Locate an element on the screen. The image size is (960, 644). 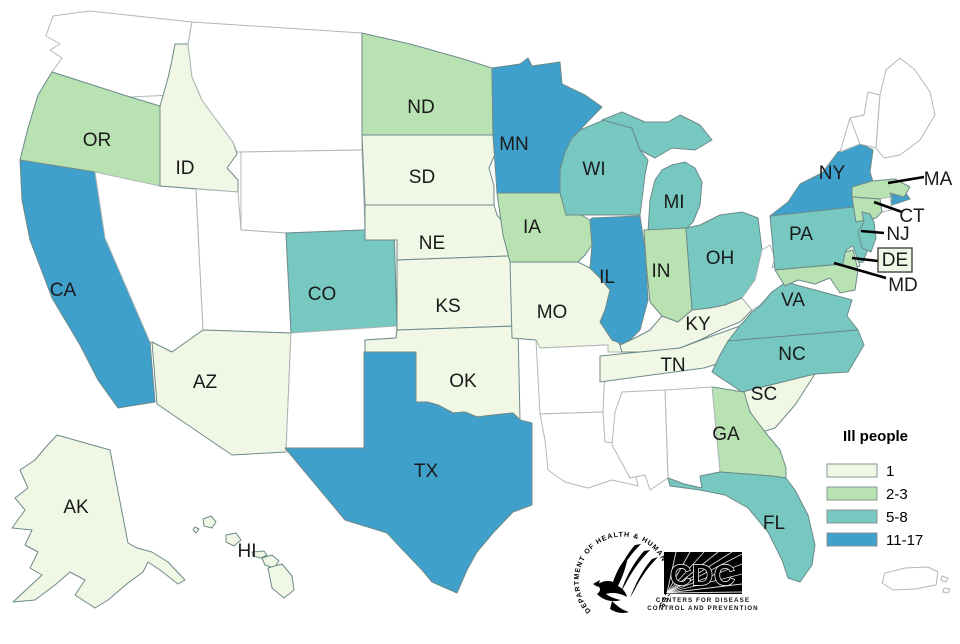
state-label-sd: SD is located at coordinates (422, 177).